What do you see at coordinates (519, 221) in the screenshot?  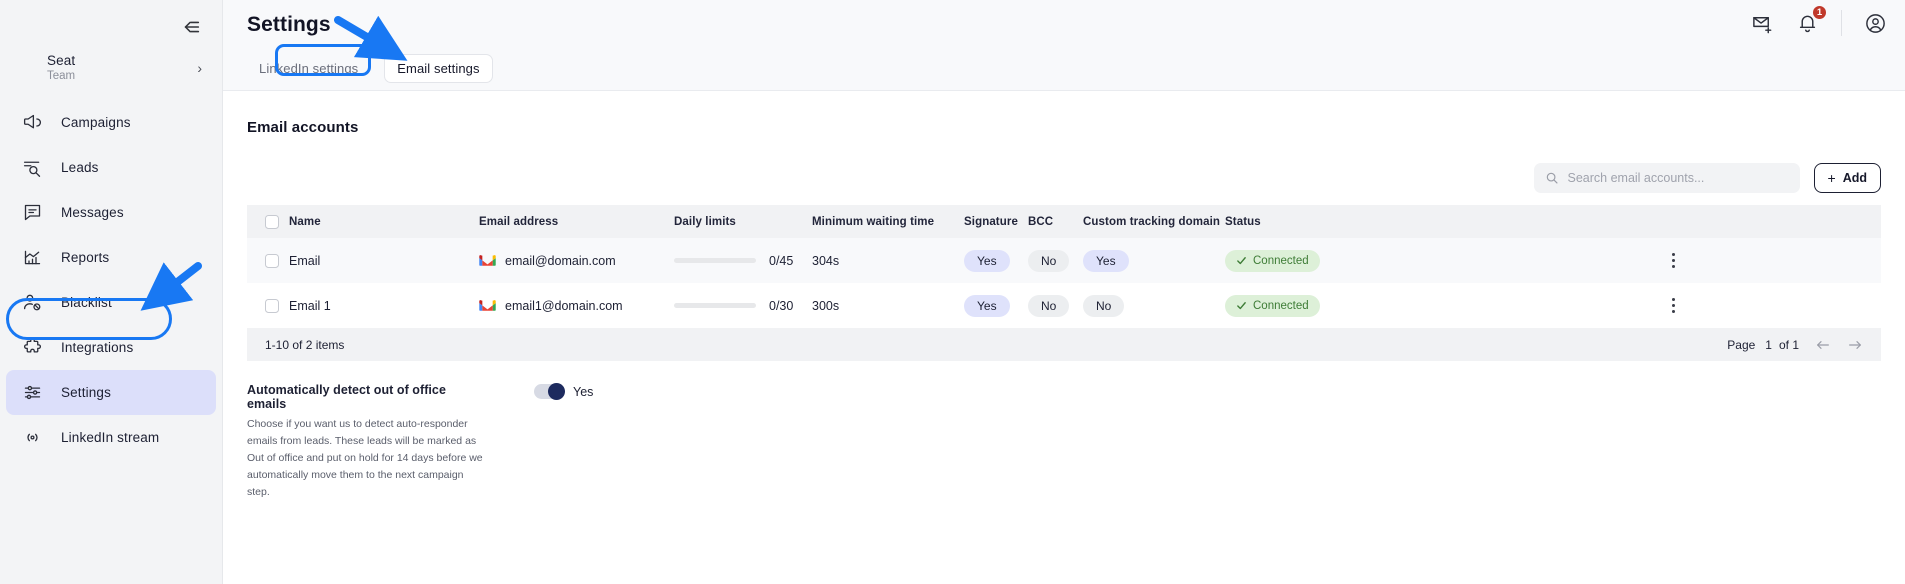 I see `column-header-email: Email address` at bounding box center [519, 221].